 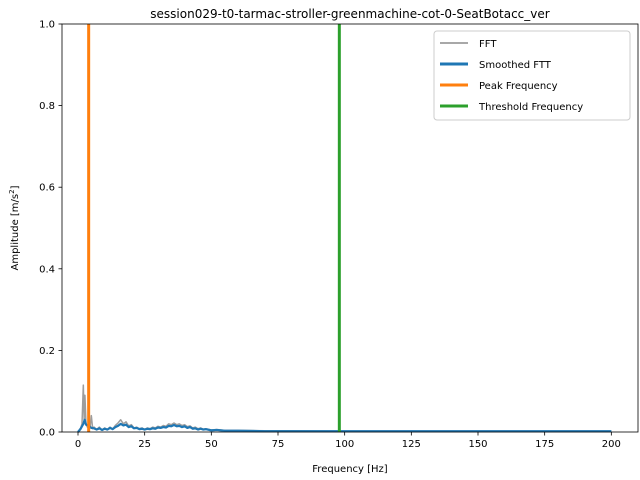 I want to click on x-axis-label: Frequency [Hz], so click(x=350, y=469).